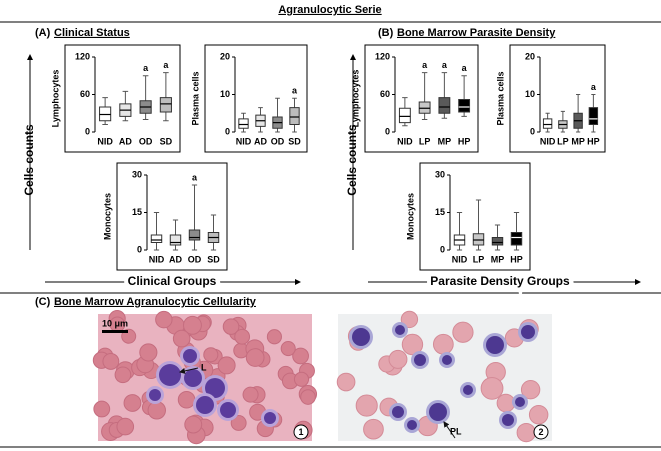 The image size is (661, 451). Describe the element at coordinates (278, 141) in the screenshot. I see `x-tick-label: OD` at that location.